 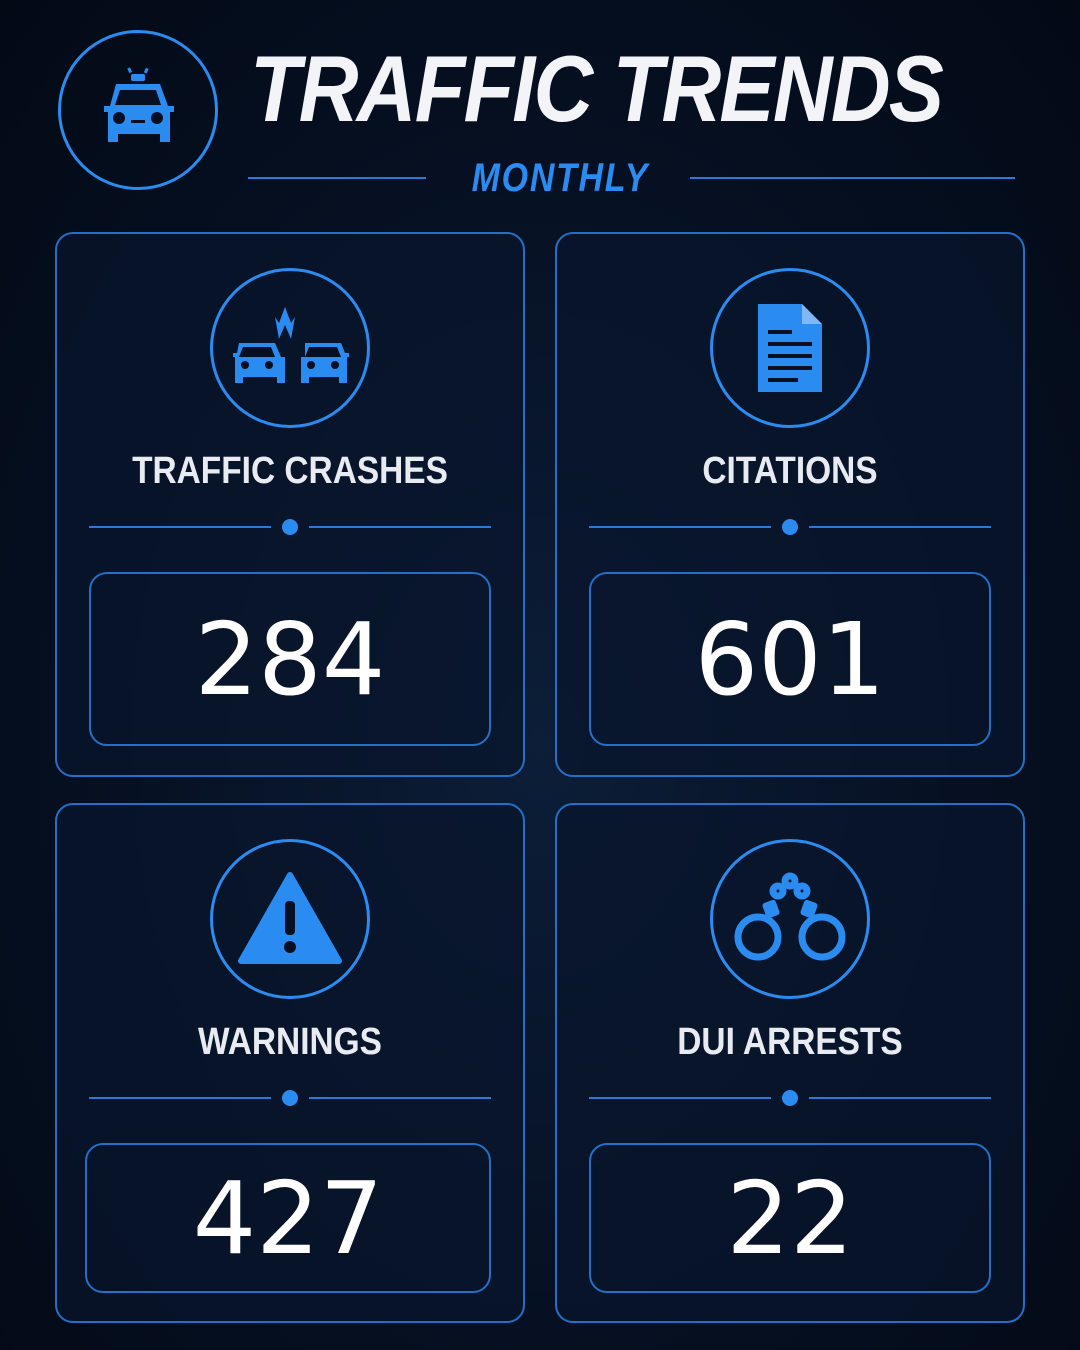 I want to click on card-label: DUI ARRESTS, so click(x=790, y=1042).